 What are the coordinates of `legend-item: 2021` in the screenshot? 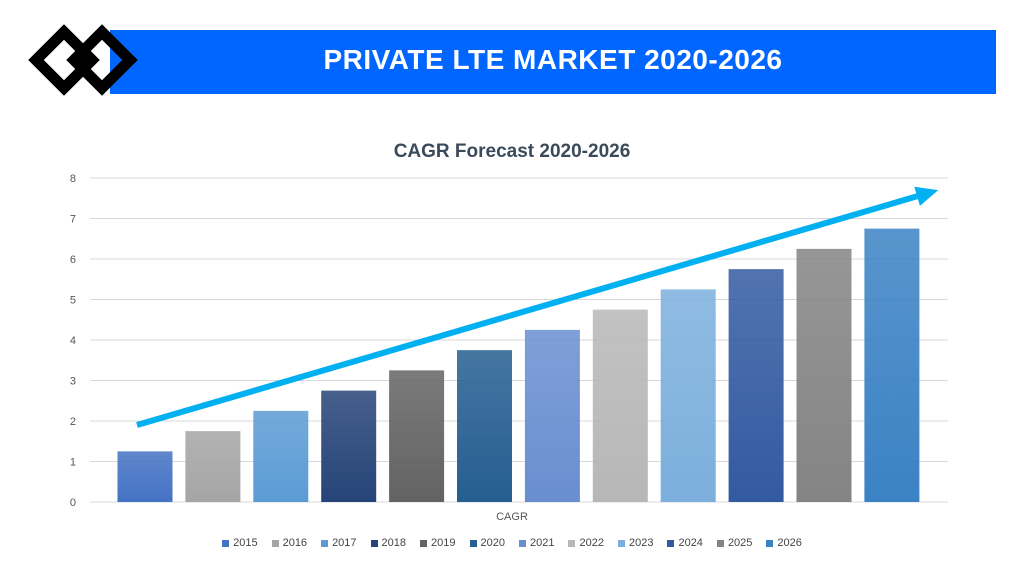 It's located at (536, 543).